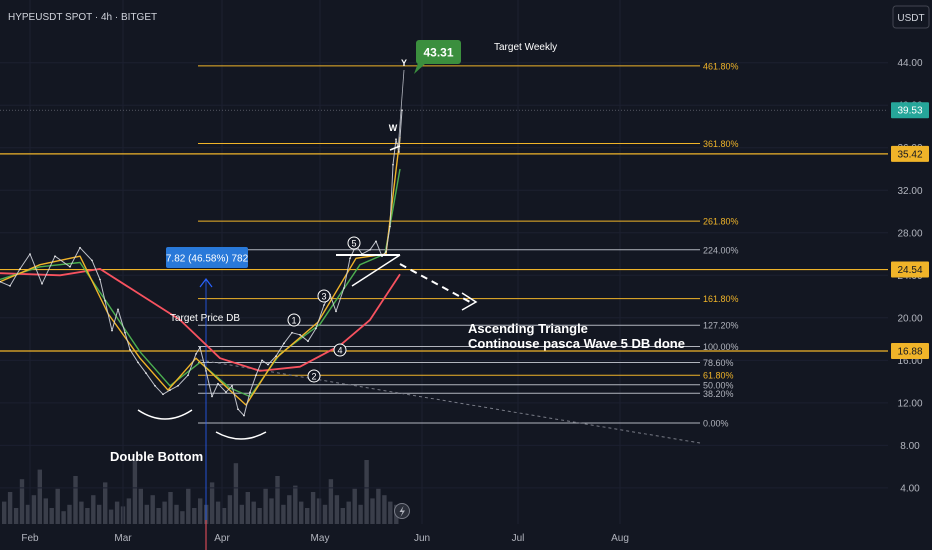  Describe the element at coordinates (156, 456) in the screenshot. I see `double-bottom-label: Double Bottom` at that location.